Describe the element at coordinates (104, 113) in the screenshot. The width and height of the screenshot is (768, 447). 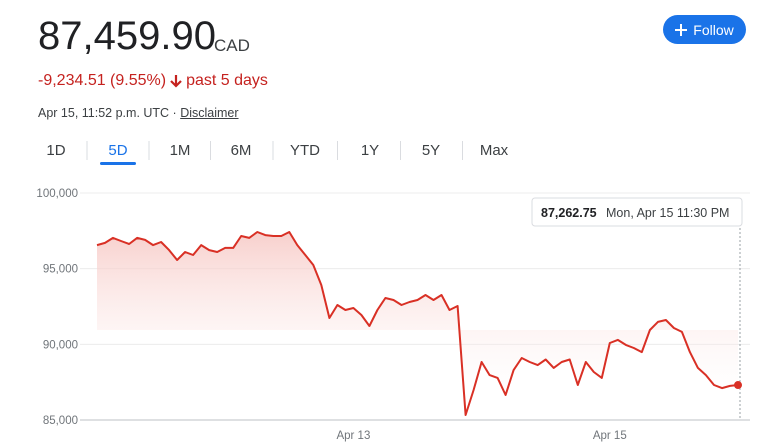
I see `timestamp: Apr 15, 11:52 p.m. UTC` at that location.